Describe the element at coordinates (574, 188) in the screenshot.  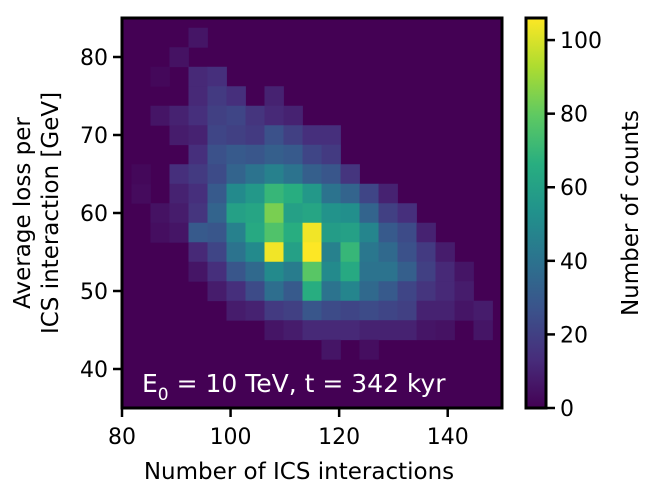
I see `colorbar-tick-label: 60` at that location.